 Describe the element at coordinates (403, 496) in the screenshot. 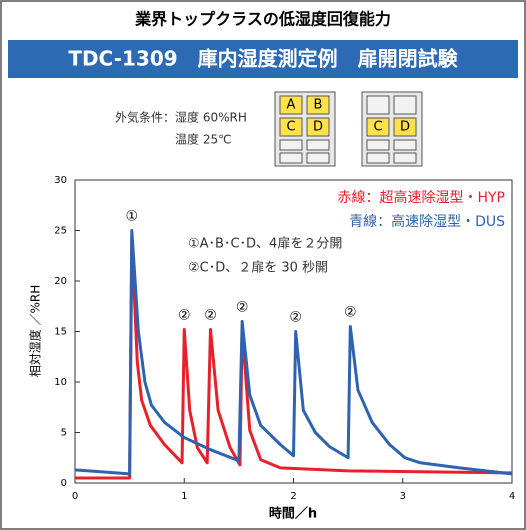

I see `x-tick-label: 3` at that location.